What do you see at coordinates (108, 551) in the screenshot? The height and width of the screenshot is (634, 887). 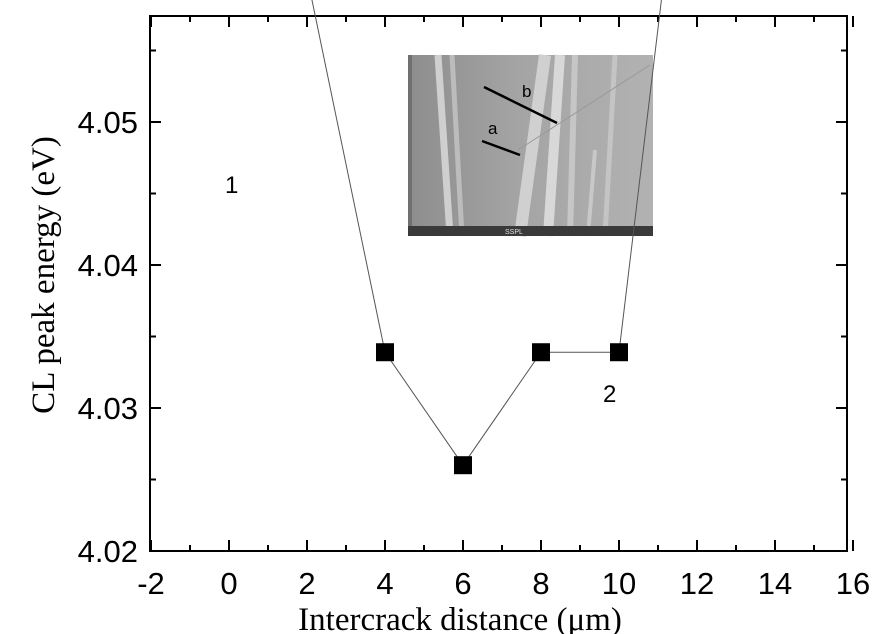 I see `y-tick-label: 4.02` at bounding box center [108, 551].